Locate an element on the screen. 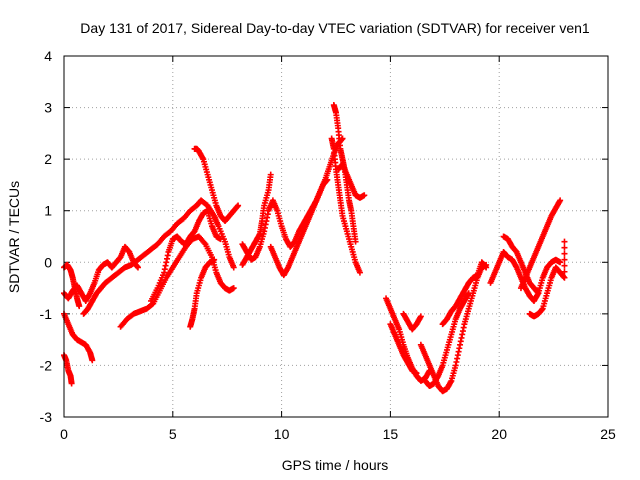 The image size is (640, 480). y-axis-label: SDTVAR / TECUs is located at coordinates (14, 237).